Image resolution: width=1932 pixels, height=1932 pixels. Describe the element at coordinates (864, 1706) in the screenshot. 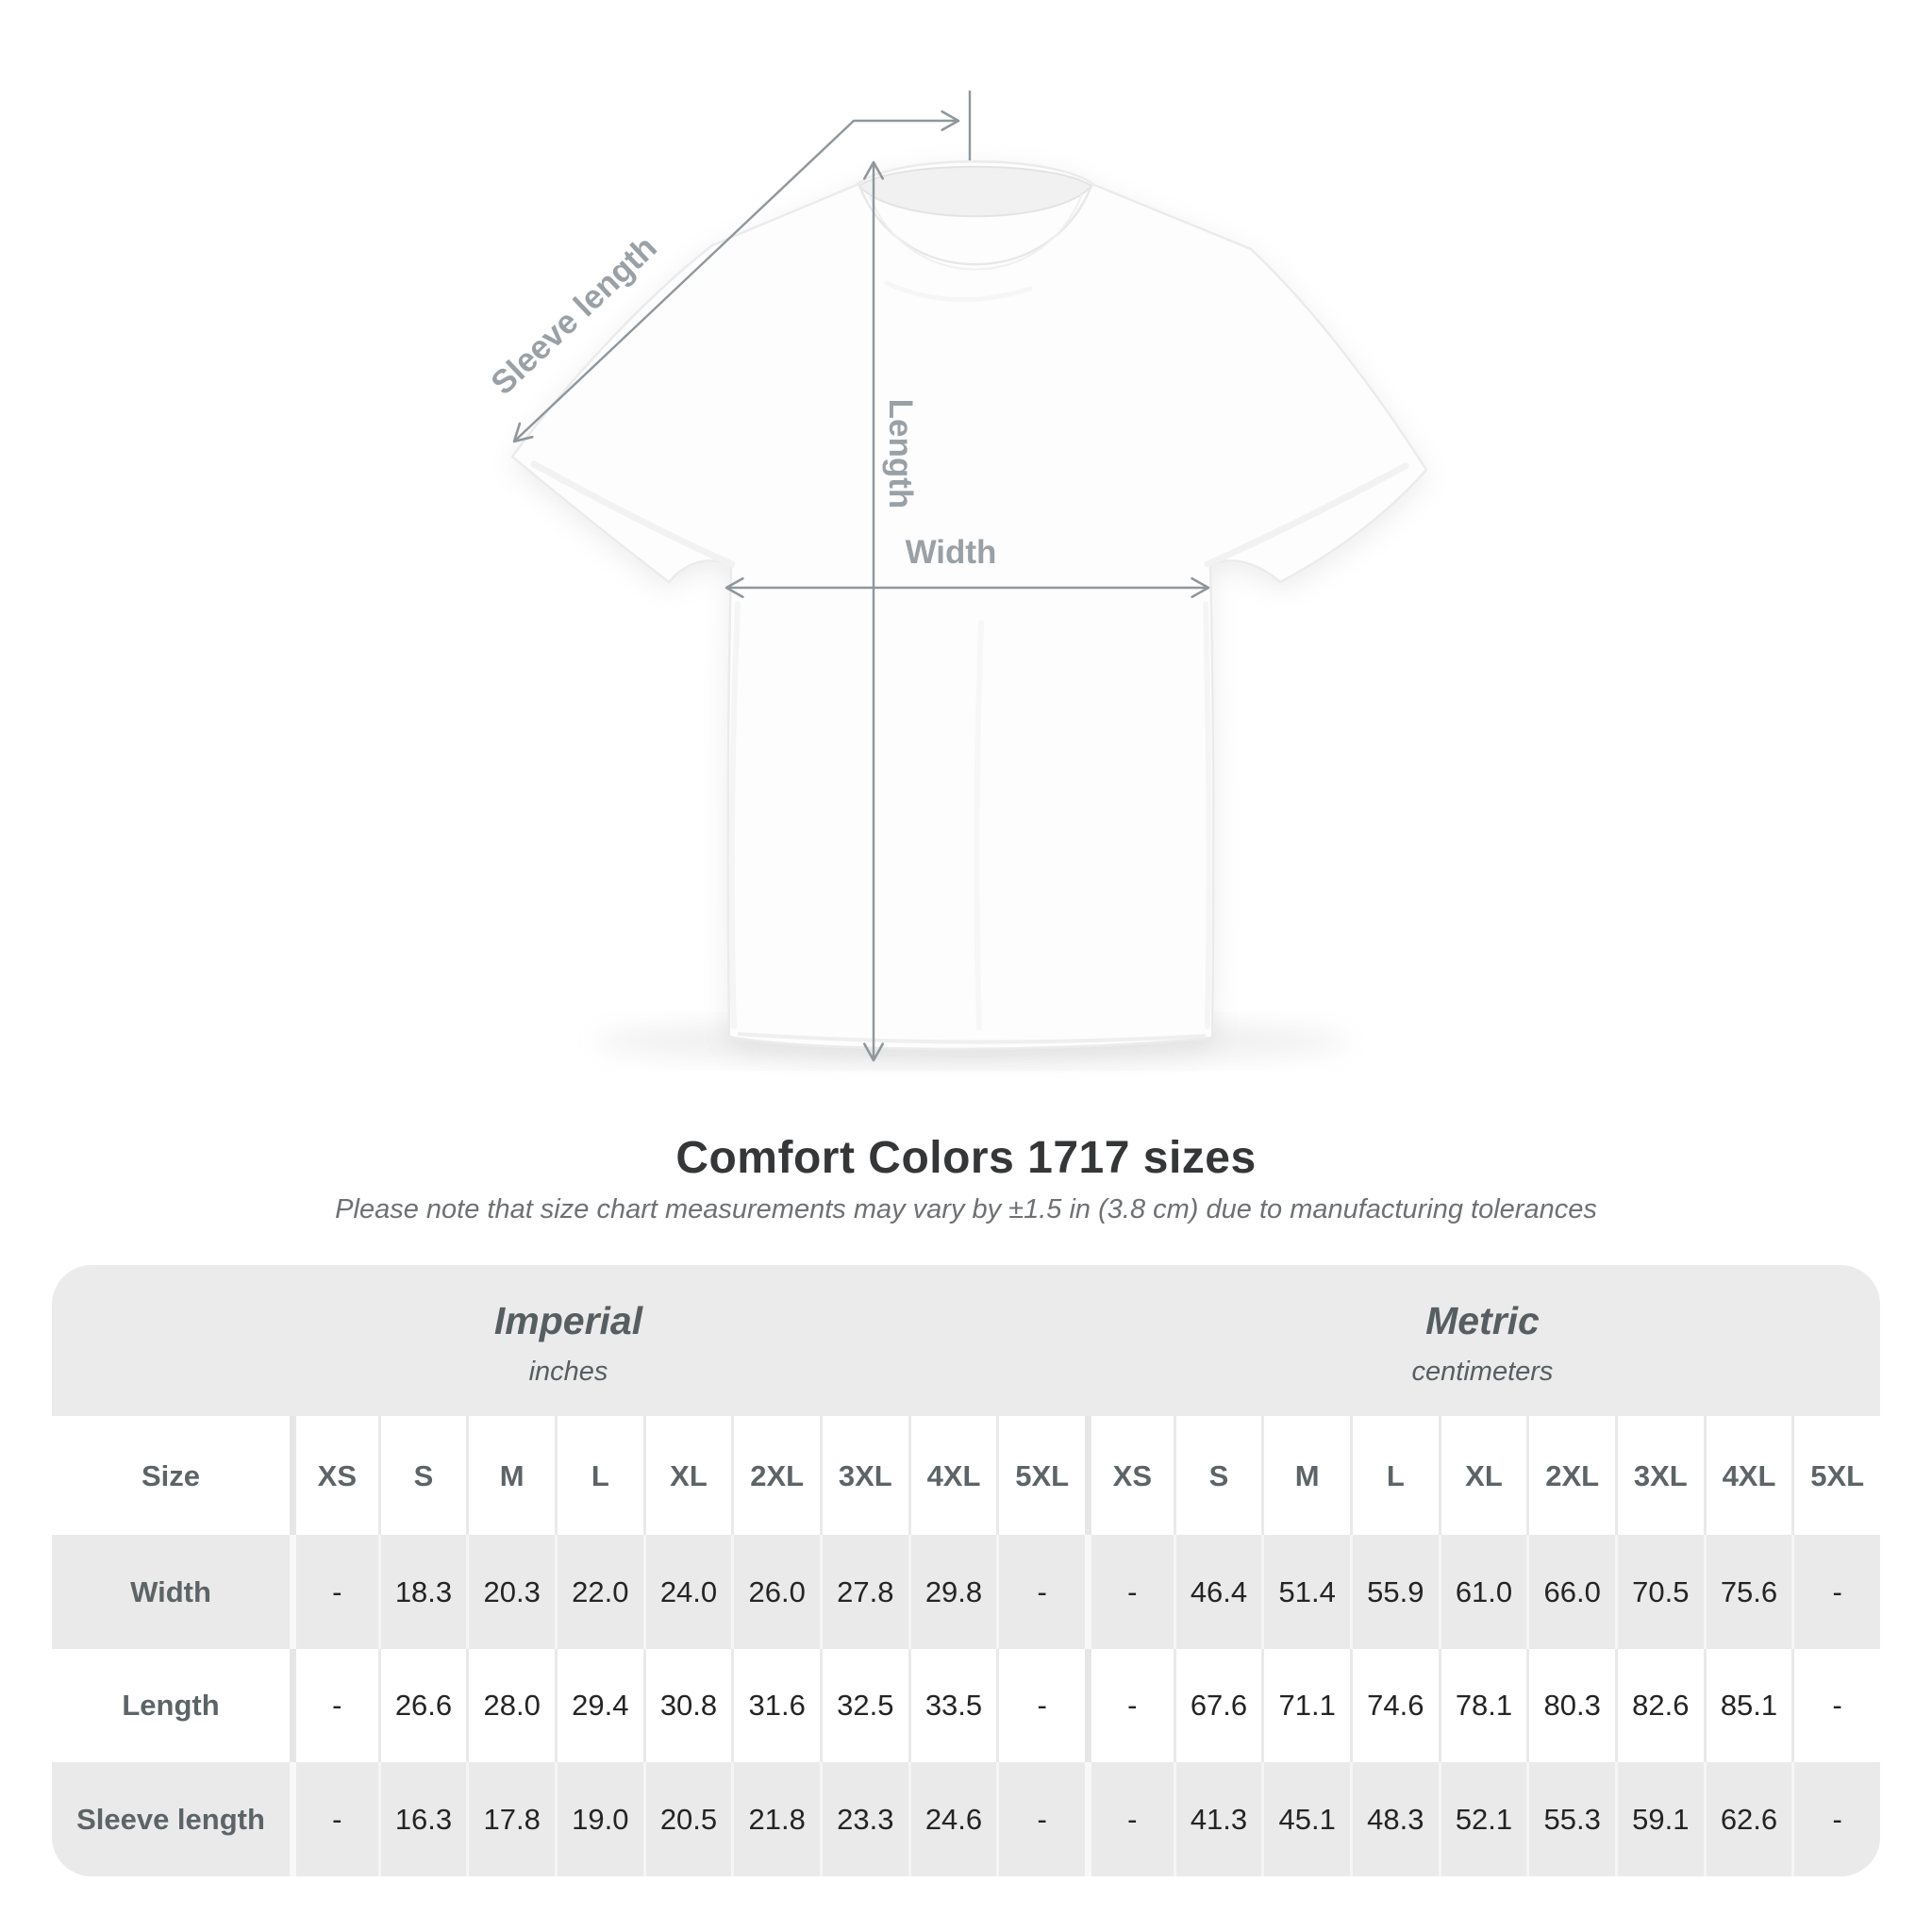

I see `table-cell: 32.5` at that location.